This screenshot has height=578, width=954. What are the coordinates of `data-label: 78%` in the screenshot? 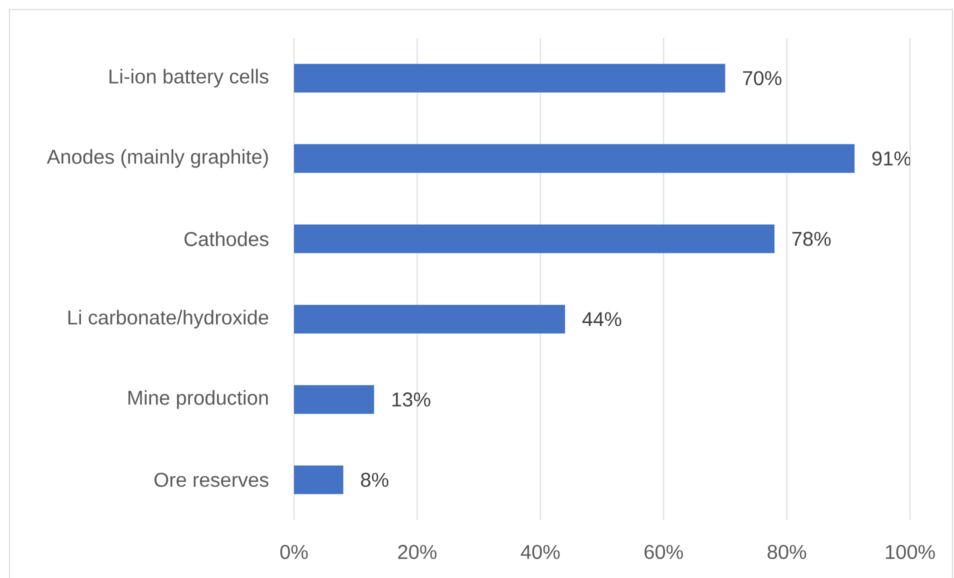 It's located at (811, 239).